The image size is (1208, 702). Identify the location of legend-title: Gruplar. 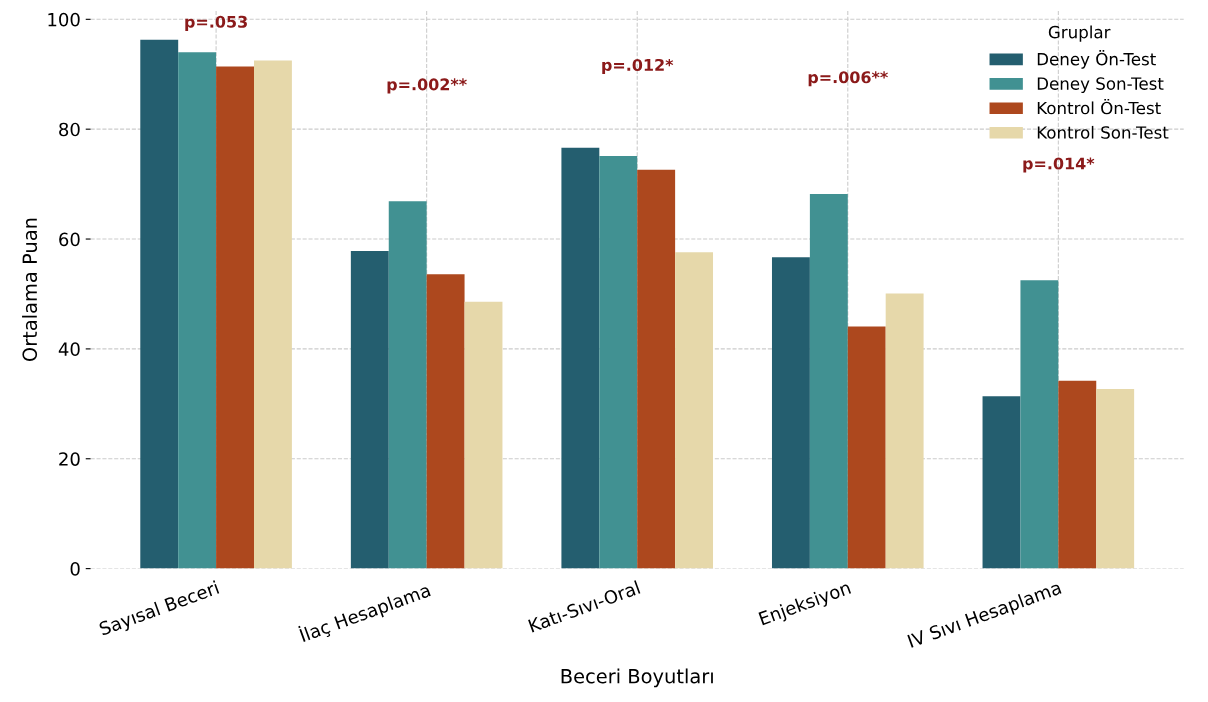
(1079, 33).